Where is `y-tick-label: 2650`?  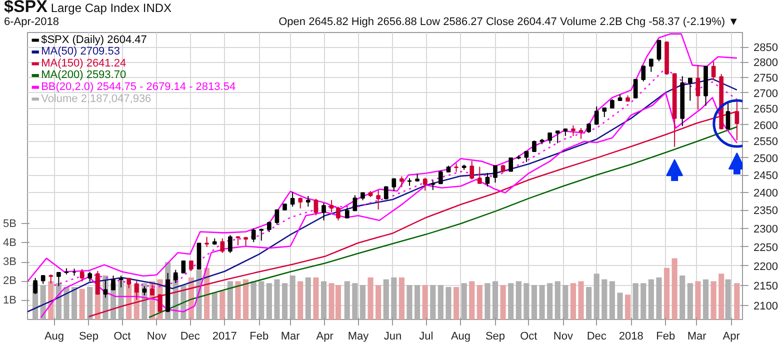 y-tick-label: 2650 is located at coordinates (766, 110).